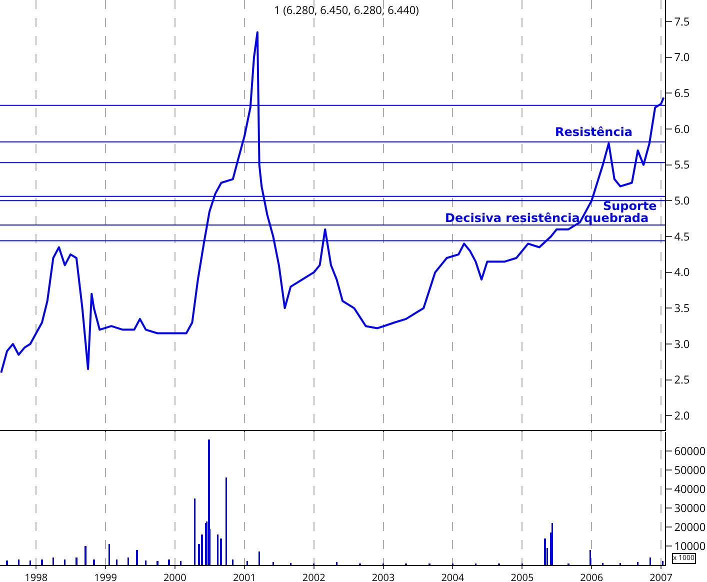  What do you see at coordinates (661, 576) in the screenshot?
I see `x-tick-label: 2007` at bounding box center [661, 576].